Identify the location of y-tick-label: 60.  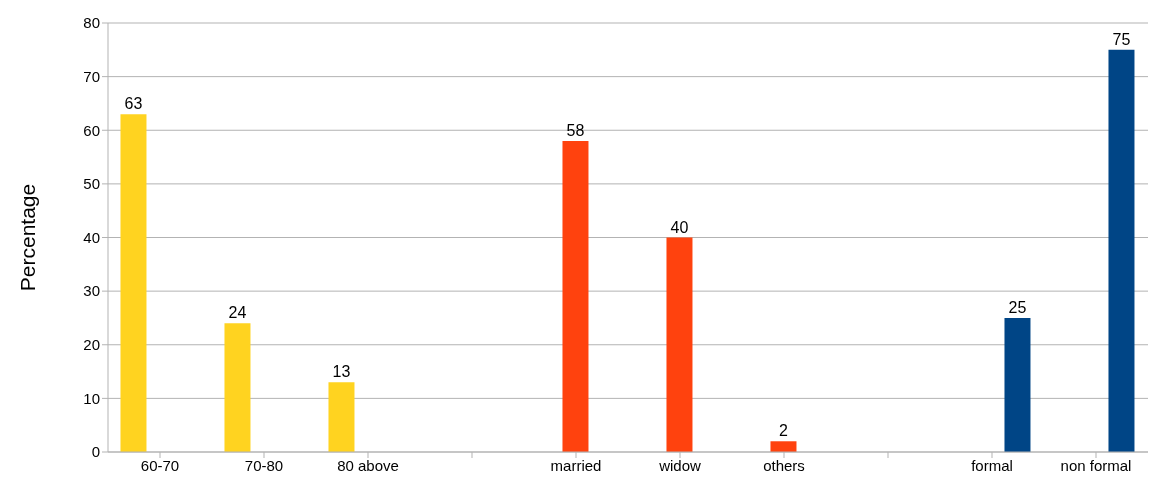
(91, 130).